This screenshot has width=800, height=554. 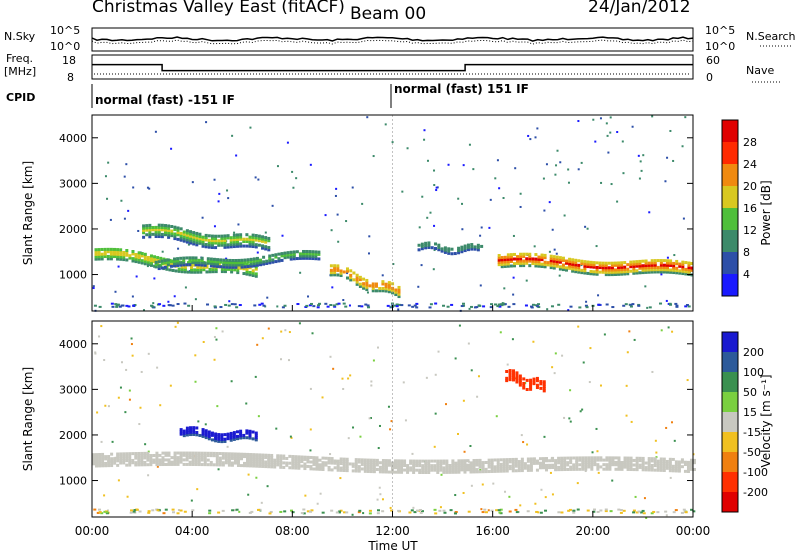 What do you see at coordinates (752, 432) in the screenshot?
I see `velocity-colorbar-tick-label-4: -15` at bounding box center [752, 432].